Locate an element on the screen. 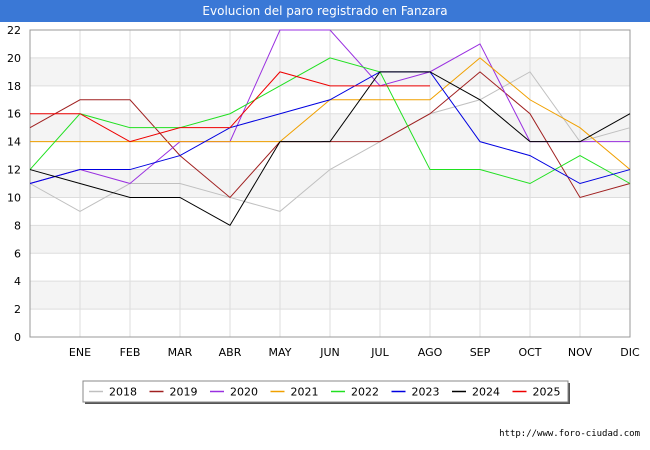 The width and height of the screenshot is (650, 450). legend-label-2024: 2024 is located at coordinates (486, 392).